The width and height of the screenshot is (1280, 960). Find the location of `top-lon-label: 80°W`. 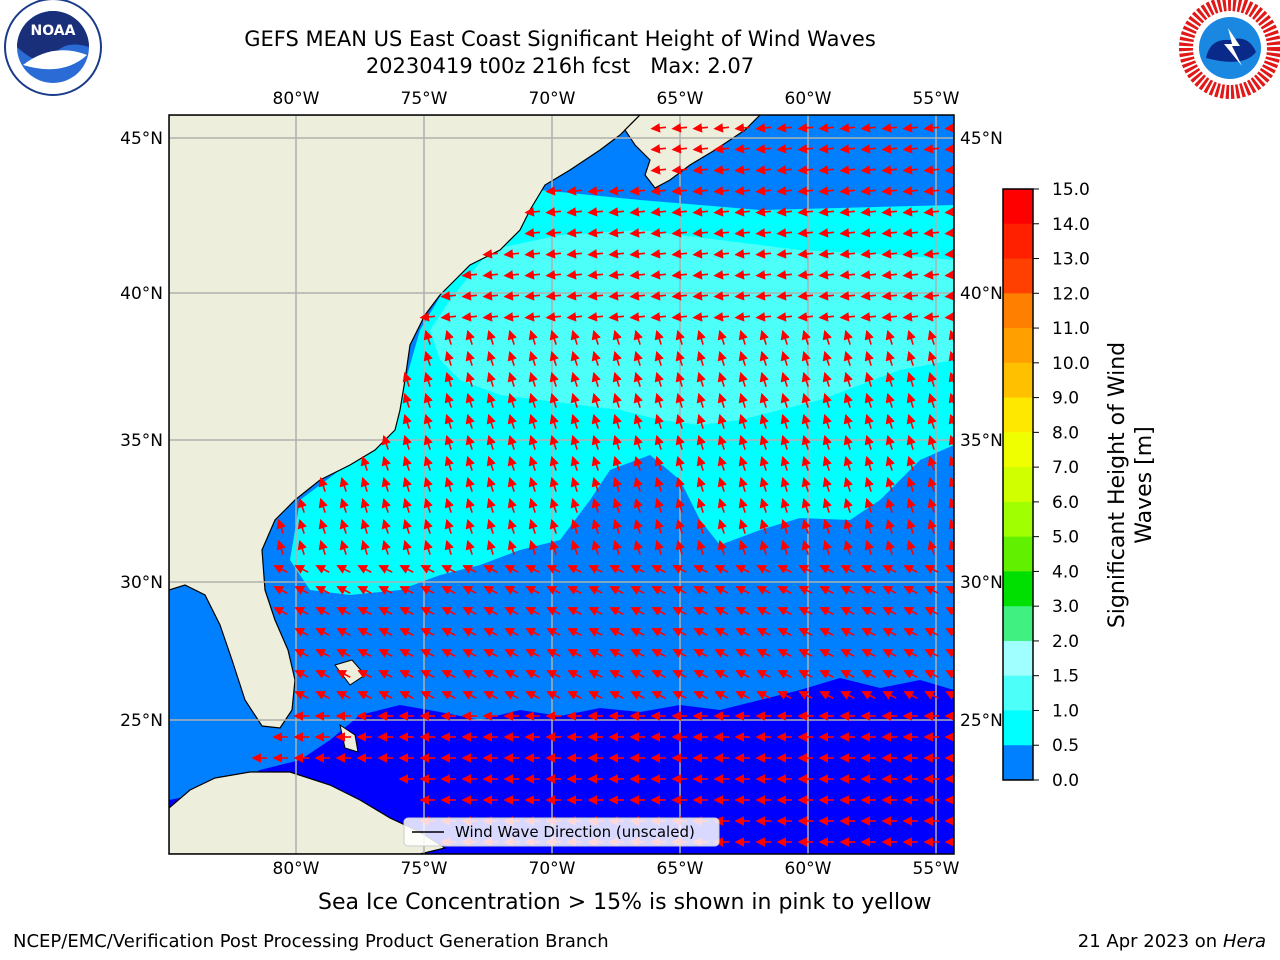

top-lon-label: 80°W is located at coordinates (296, 99).